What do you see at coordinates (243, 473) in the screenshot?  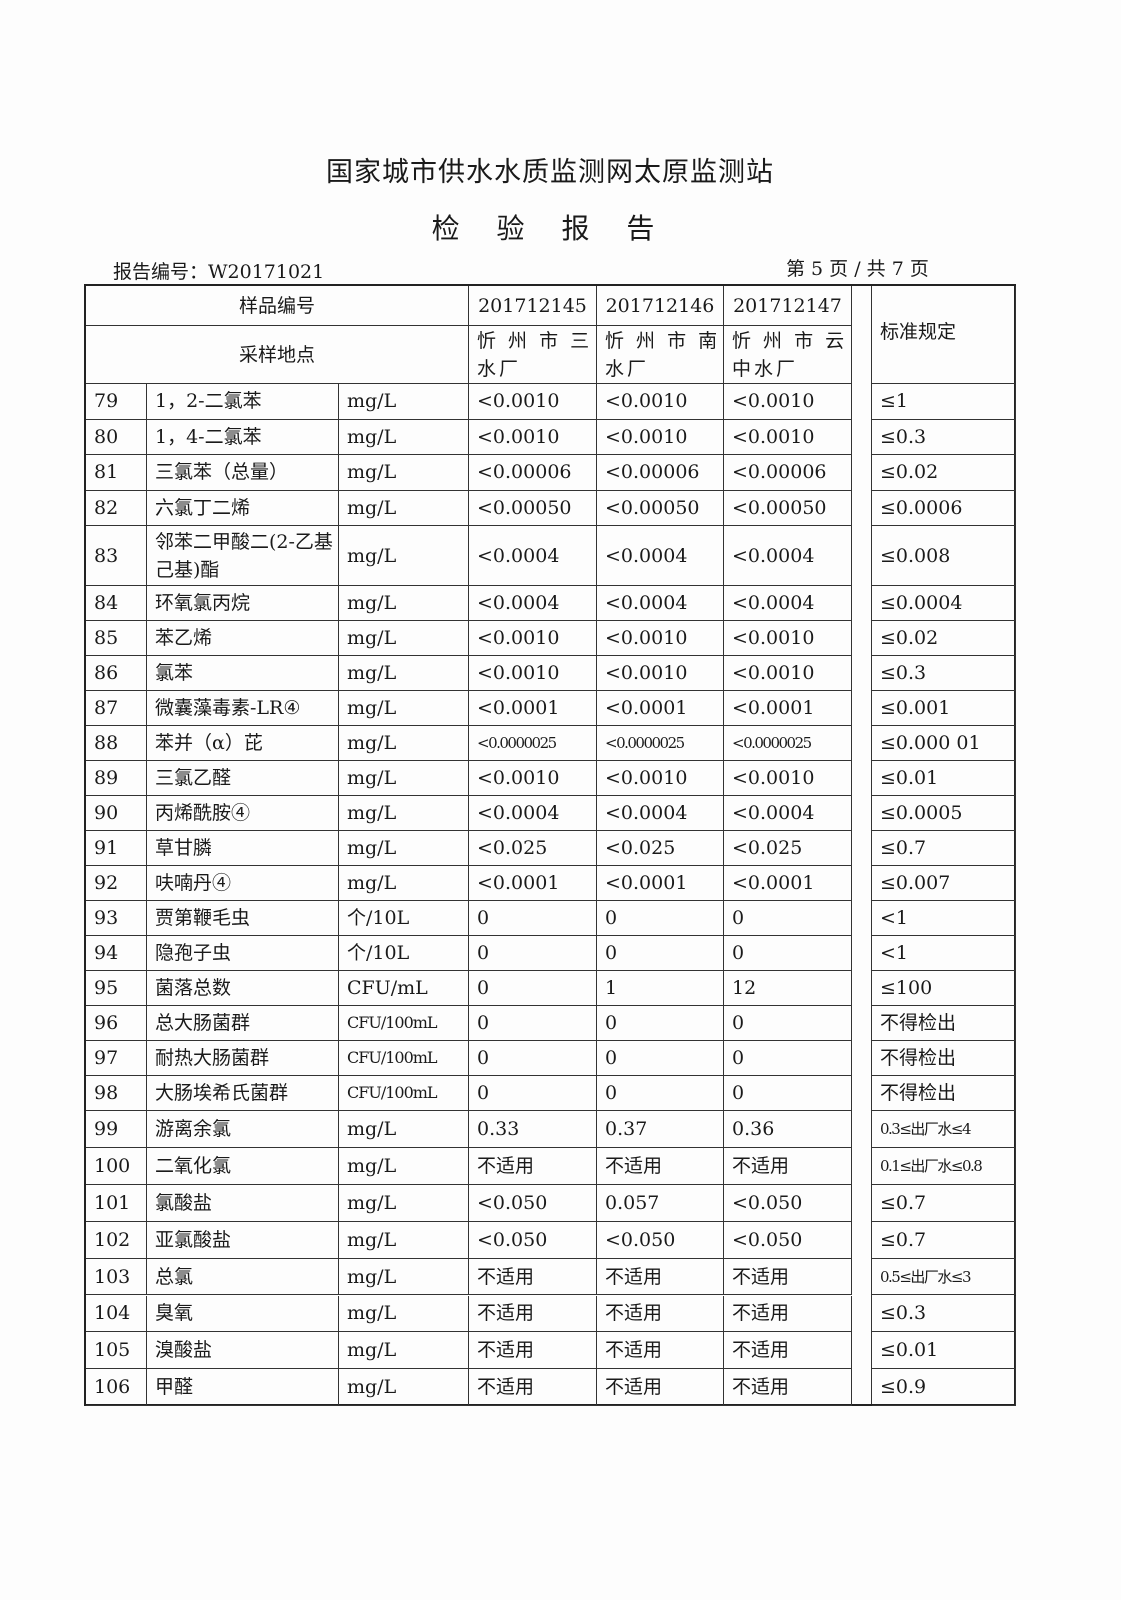 I see `row-item: 三氯苯（总量）` at bounding box center [243, 473].